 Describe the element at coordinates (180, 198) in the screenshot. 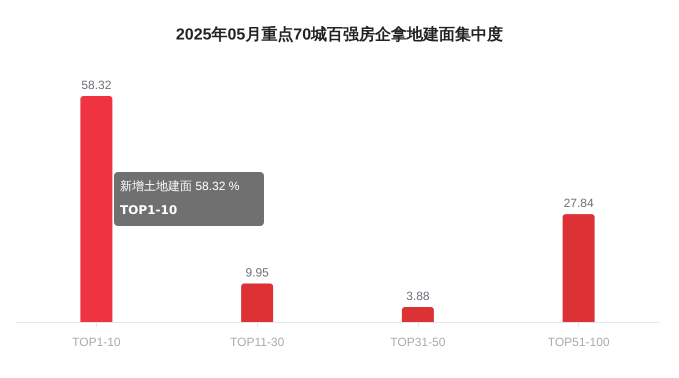

I see `annotation: 新增土地建面 58.32 % TOP1-10` at that location.